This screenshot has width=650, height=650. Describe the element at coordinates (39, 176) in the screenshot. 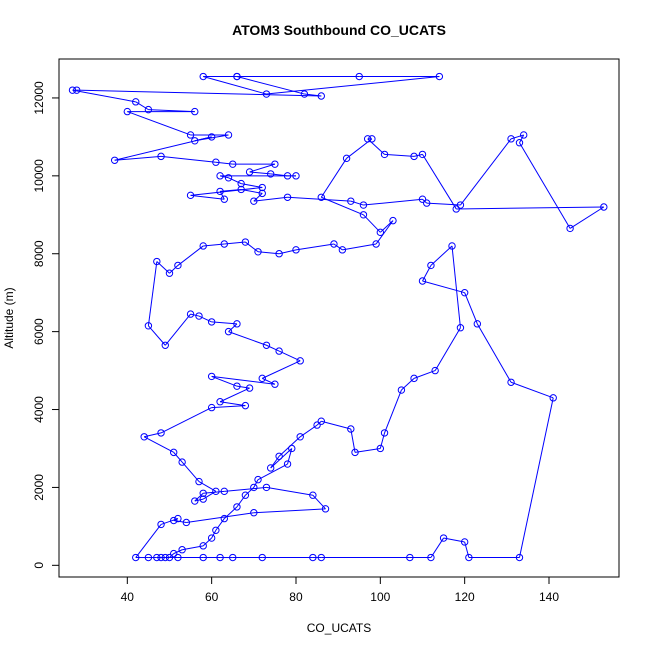

I see `y-tick-label: 10000` at that location.